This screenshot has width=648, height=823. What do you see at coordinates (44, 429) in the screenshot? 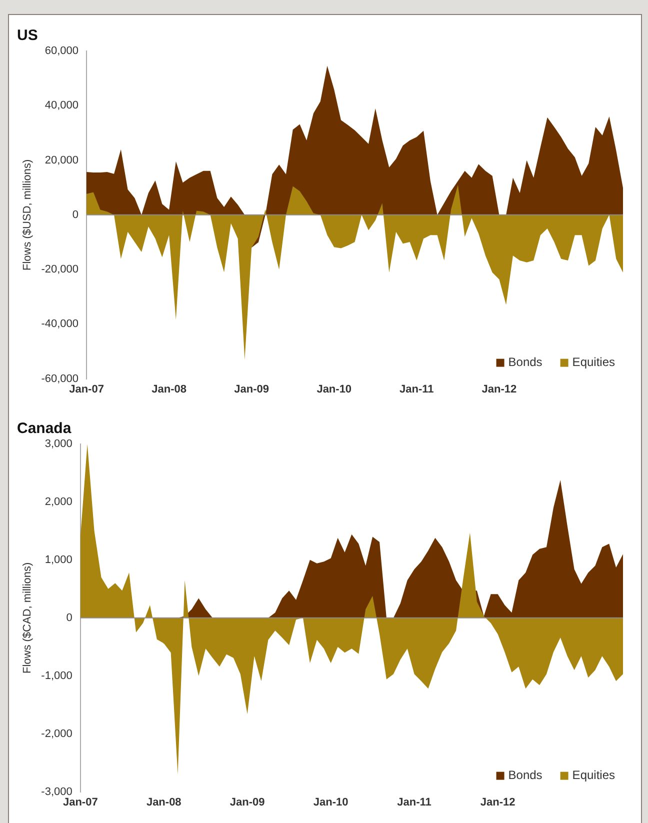
I see `chart-title: Canada` at bounding box center [44, 429].